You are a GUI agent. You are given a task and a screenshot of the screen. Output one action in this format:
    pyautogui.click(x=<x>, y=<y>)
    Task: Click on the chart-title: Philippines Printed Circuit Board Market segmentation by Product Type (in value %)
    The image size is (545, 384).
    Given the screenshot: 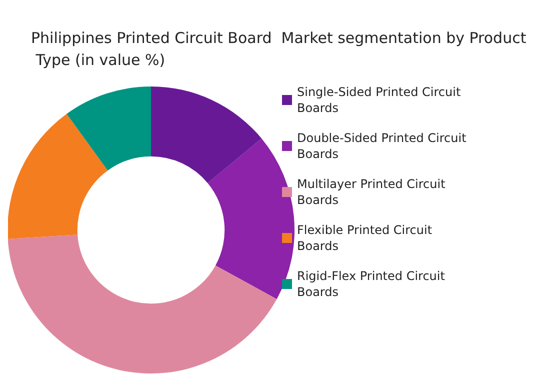 What is the action you would take?
    pyautogui.click(x=278, y=49)
    